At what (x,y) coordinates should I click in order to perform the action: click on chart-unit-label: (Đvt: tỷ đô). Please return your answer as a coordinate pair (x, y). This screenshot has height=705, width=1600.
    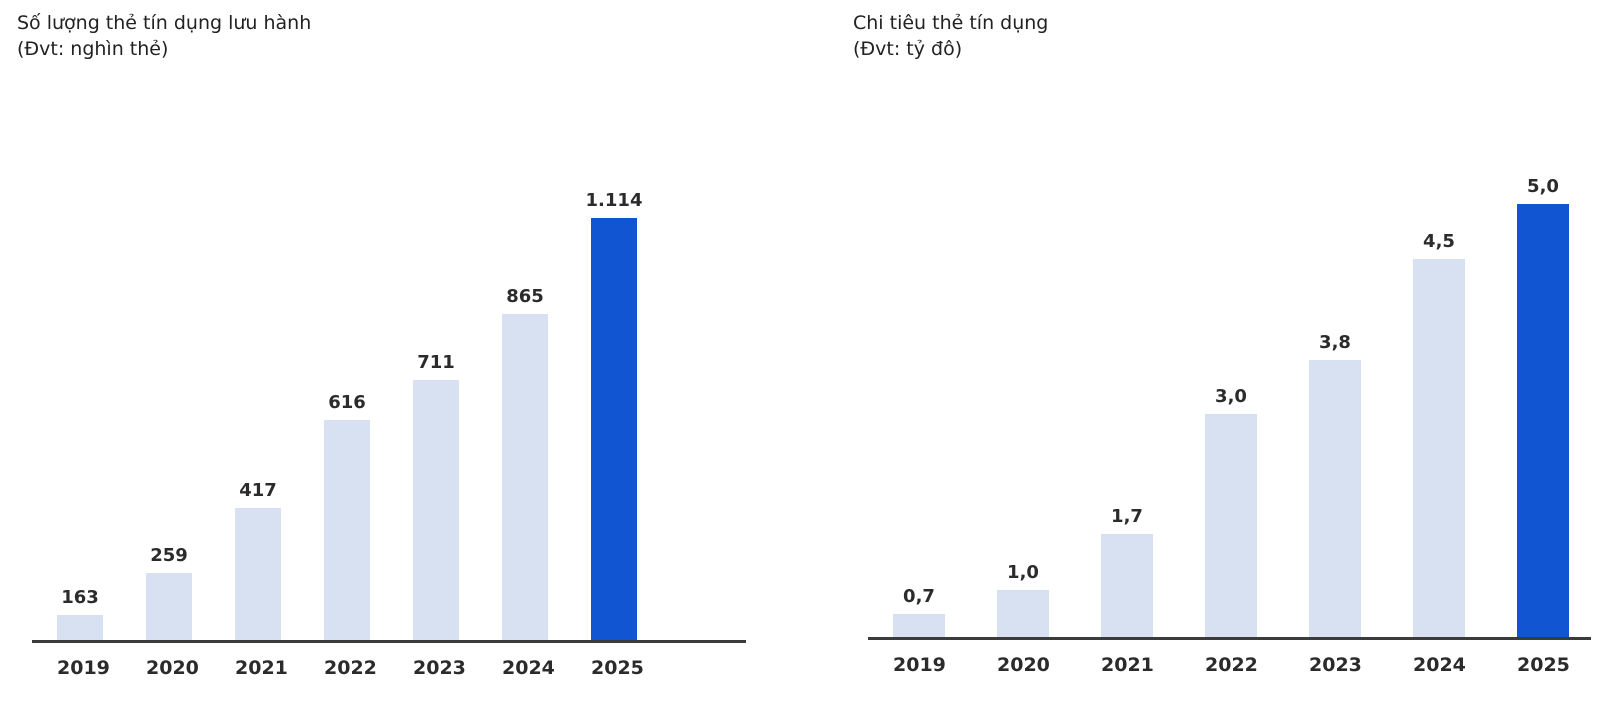
    Looking at the image, I should click on (908, 49).